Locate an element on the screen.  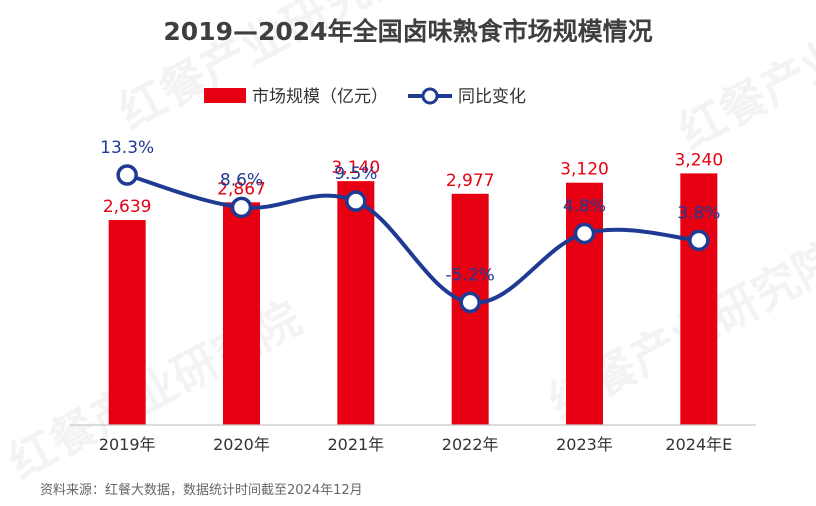
bar-value-label-6: 3,240 is located at coordinates (698, 160).